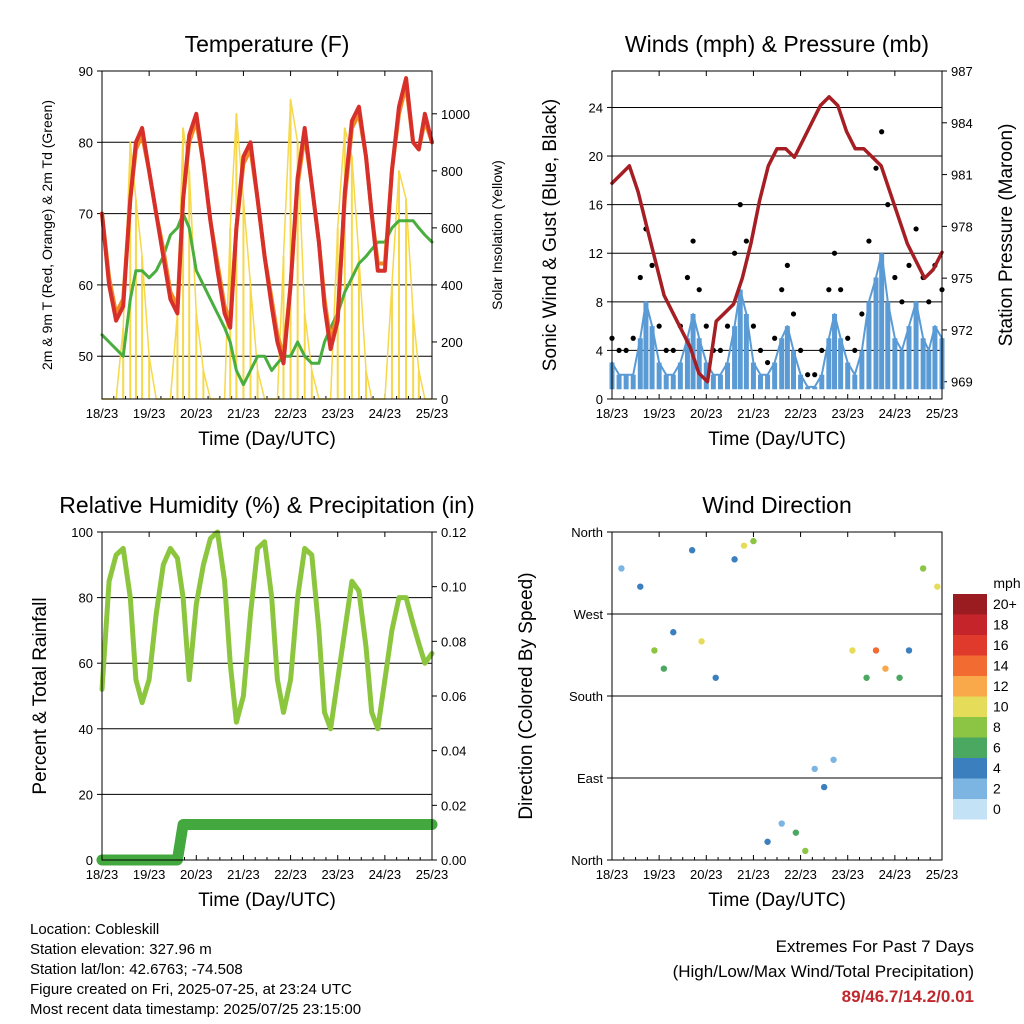  What do you see at coordinates (589, 614) in the screenshot?
I see `y-tick-label: West` at bounding box center [589, 614].